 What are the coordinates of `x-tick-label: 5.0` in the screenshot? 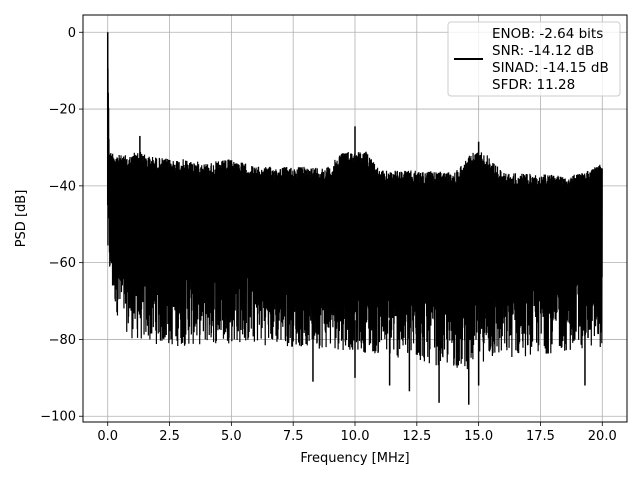 It's located at (231, 436).